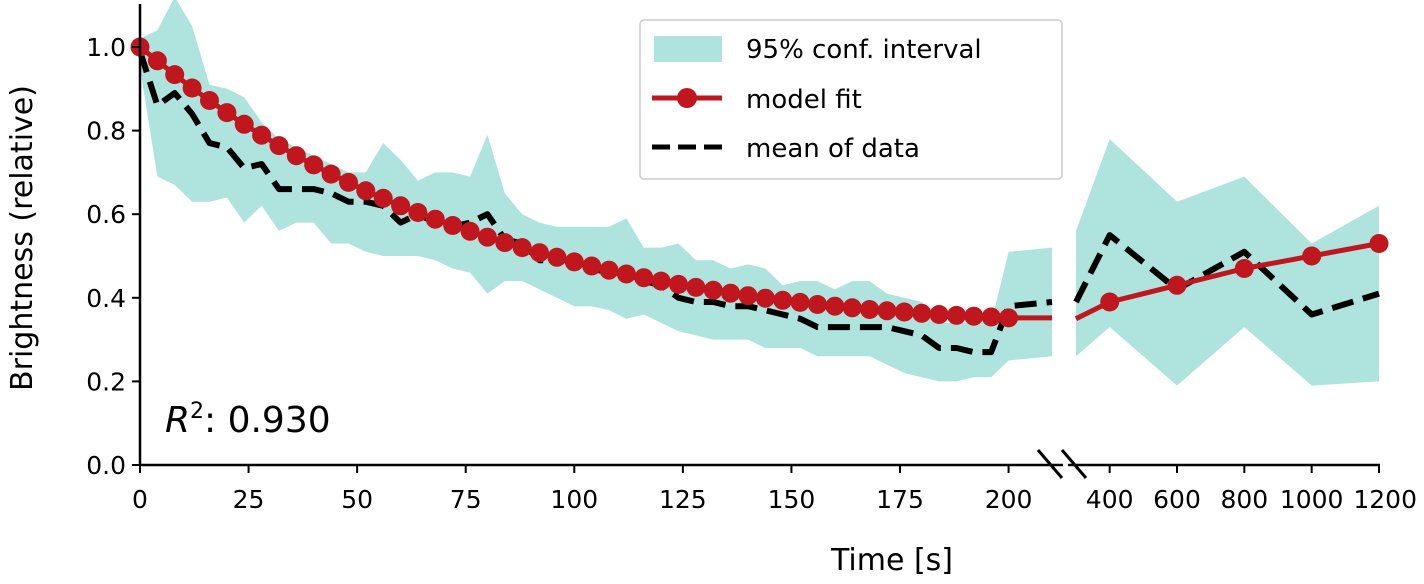 Image resolution: width=1424 pixels, height=584 pixels. What do you see at coordinates (267, 420) in the screenshot?
I see `r-squared-value: : 0.930` at bounding box center [267, 420].